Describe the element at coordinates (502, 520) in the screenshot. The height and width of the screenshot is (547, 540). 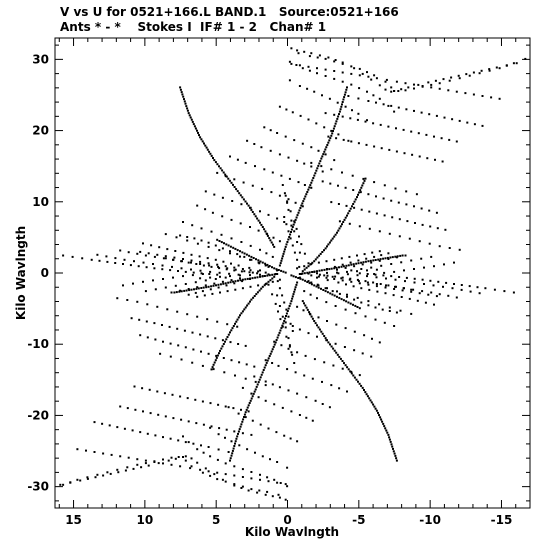
I see `x-tick-label: -15` at that location.